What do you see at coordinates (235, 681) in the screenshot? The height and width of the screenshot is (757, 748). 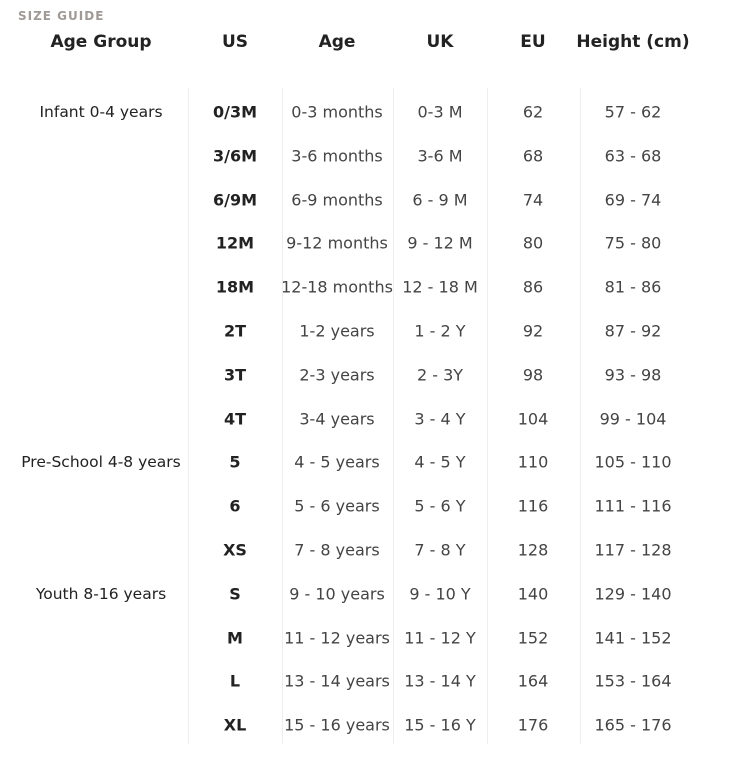 I see `cell-us-size: L` at bounding box center [235, 681].